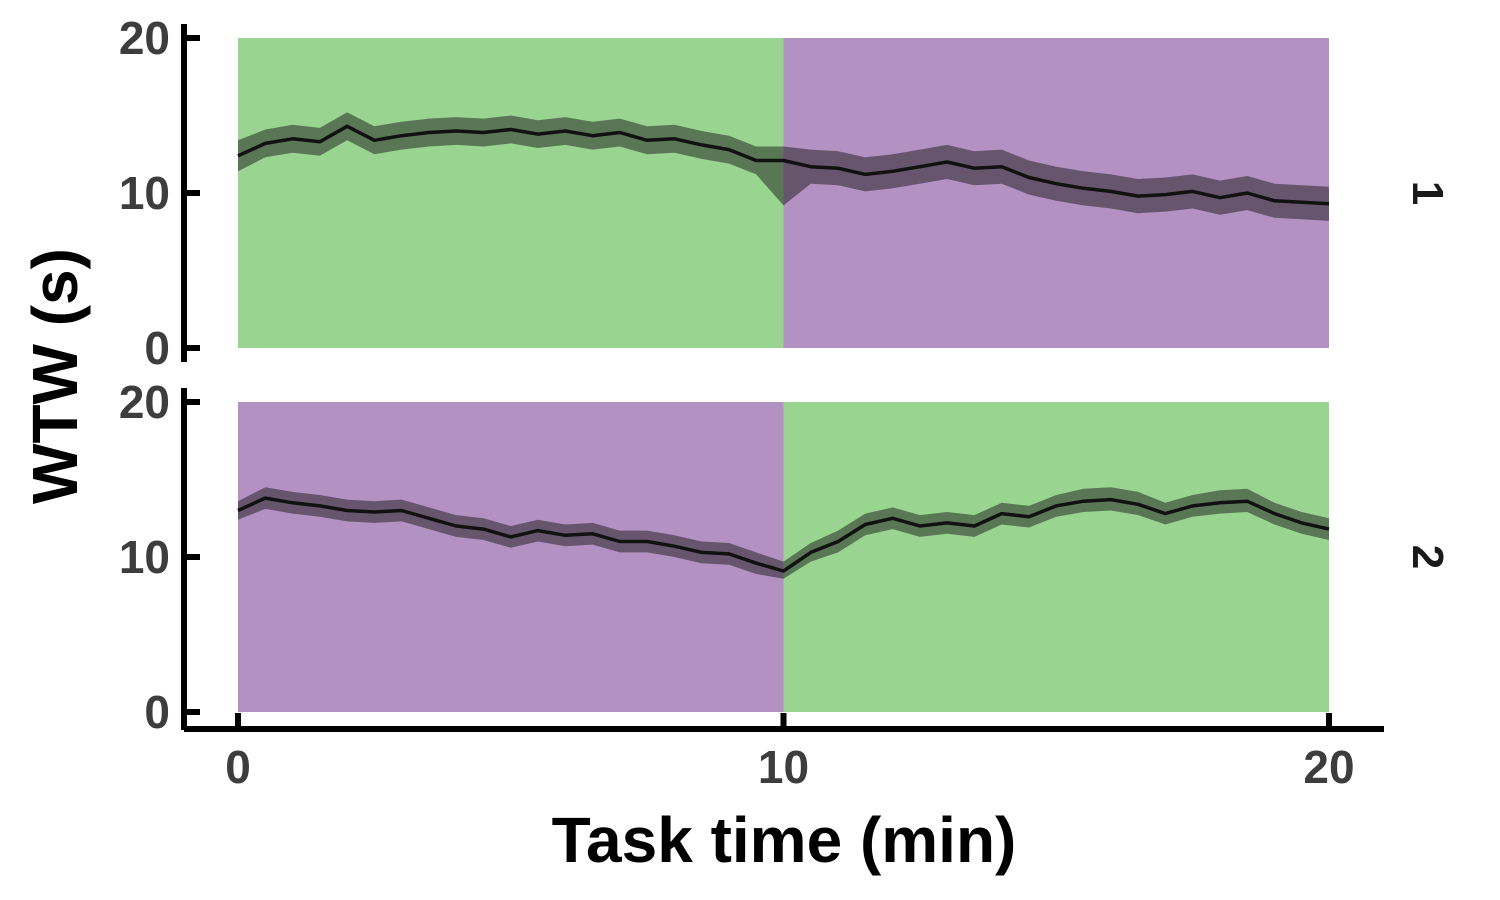 Image resolution: width=1500 pixels, height=900 pixels. What do you see at coordinates (784, 840) in the screenshot?
I see `x-axis-title: Task time (min)` at bounding box center [784, 840].